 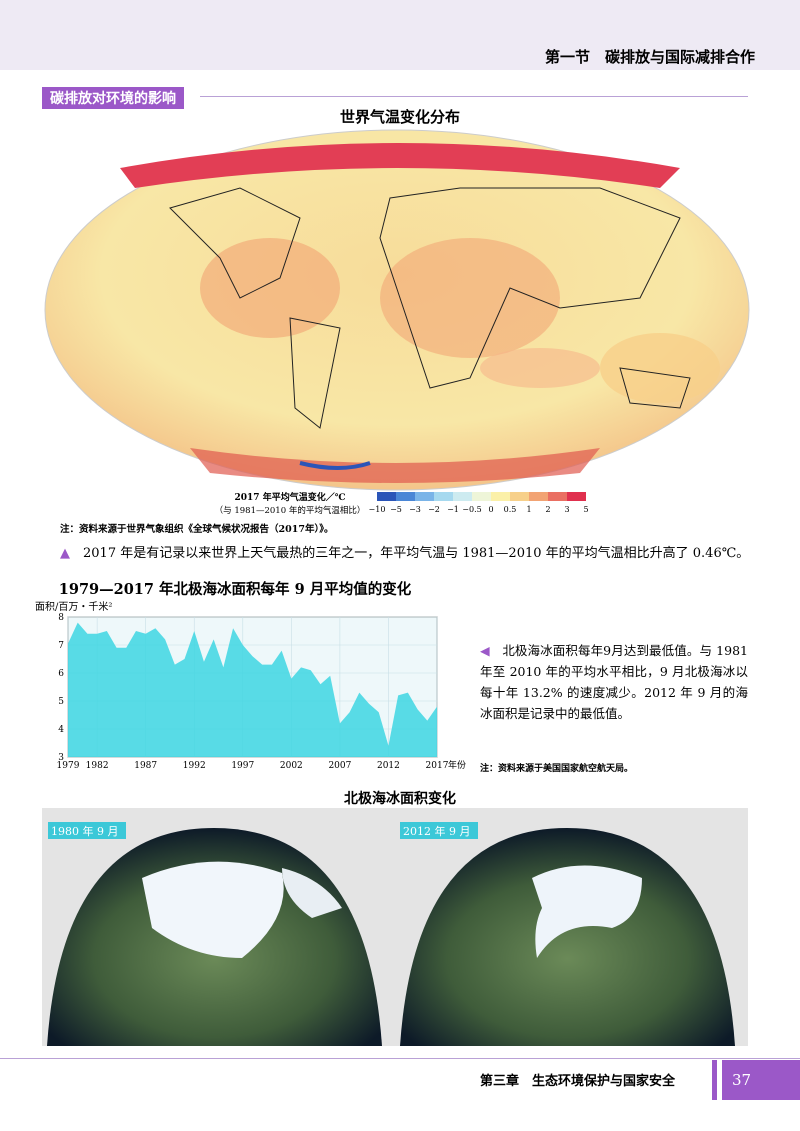 What do you see at coordinates (291, 766) in the screenshot?
I see `x-tick-label: 2002` at bounding box center [291, 766].